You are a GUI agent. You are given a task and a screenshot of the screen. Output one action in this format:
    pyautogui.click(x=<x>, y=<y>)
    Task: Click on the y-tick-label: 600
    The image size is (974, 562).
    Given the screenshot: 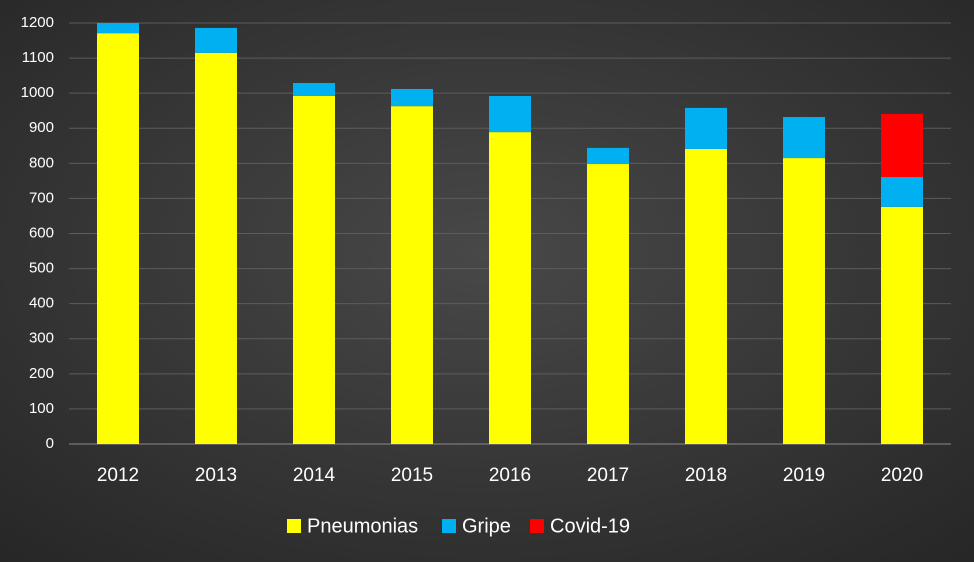 What is the action you would take?
    pyautogui.click(x=41, y=232)
    